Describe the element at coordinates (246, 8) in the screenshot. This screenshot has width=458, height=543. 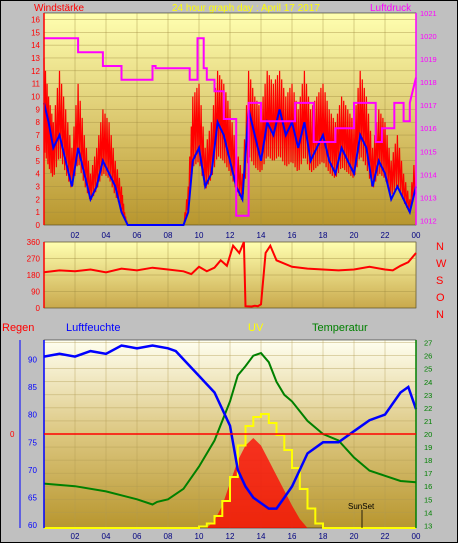
I see `chart-title: 24 hour graph day : April 17 2017` at that location.